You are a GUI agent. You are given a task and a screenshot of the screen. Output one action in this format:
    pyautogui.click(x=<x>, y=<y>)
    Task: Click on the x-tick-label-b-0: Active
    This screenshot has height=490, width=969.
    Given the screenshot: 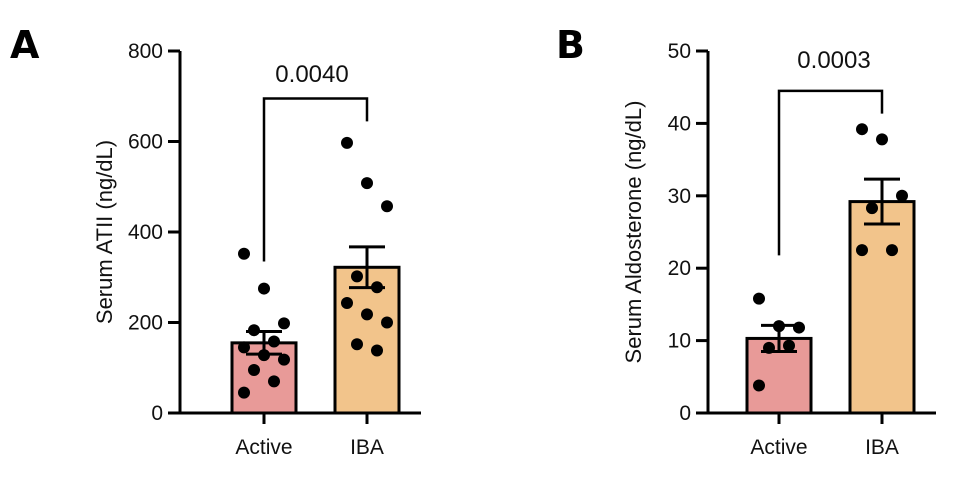 What is the action you would take?
    pyautogui.click(x=778, y=447)
    